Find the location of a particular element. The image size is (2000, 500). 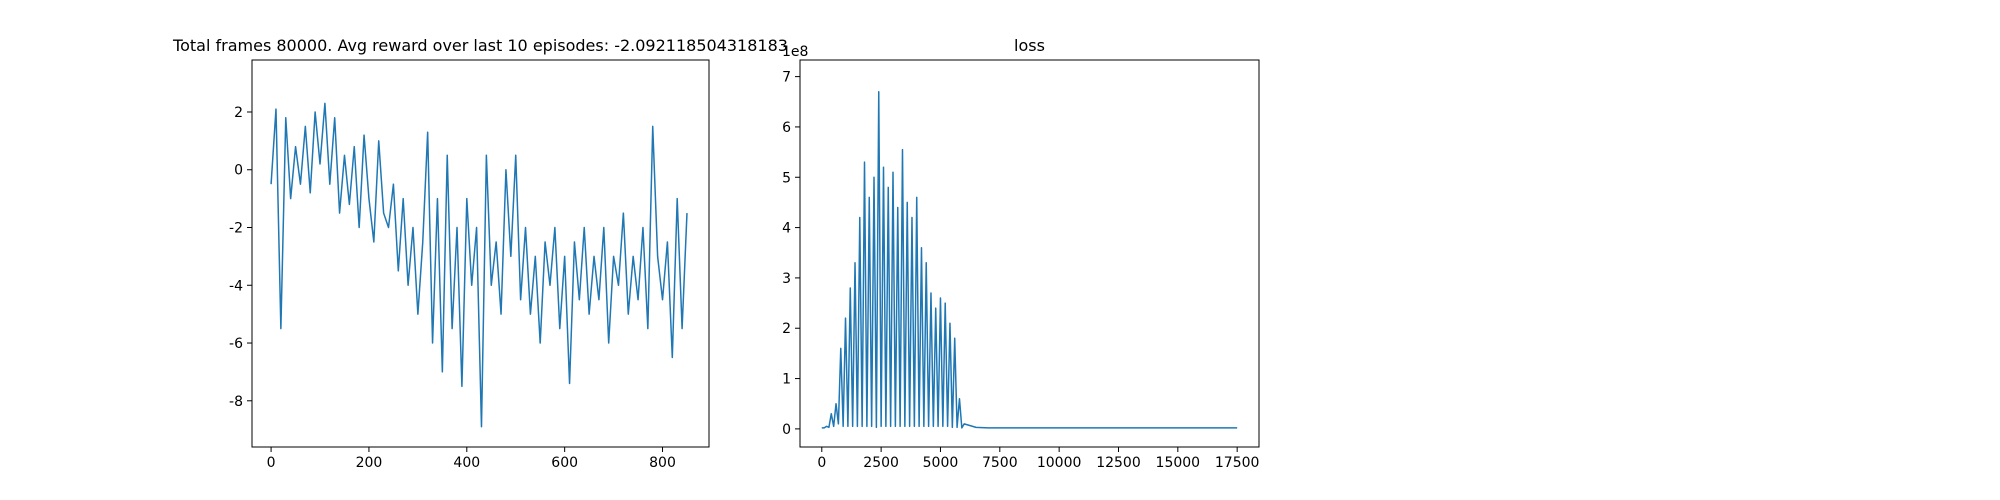

x-tick-label: 12500 is located at coordinates (1118, 463).